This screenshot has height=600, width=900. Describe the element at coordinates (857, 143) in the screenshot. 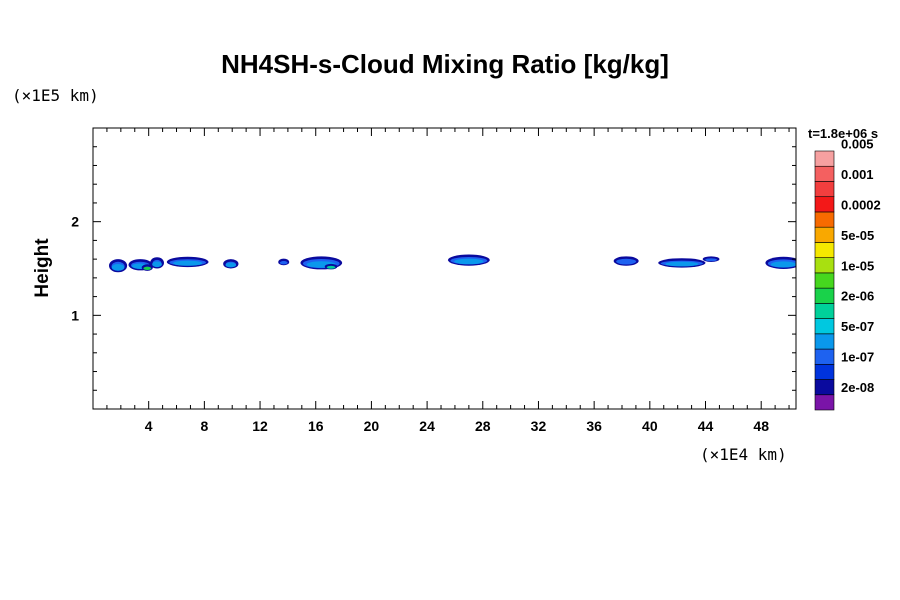

I see `colorbar-label: 0.005` at that location.